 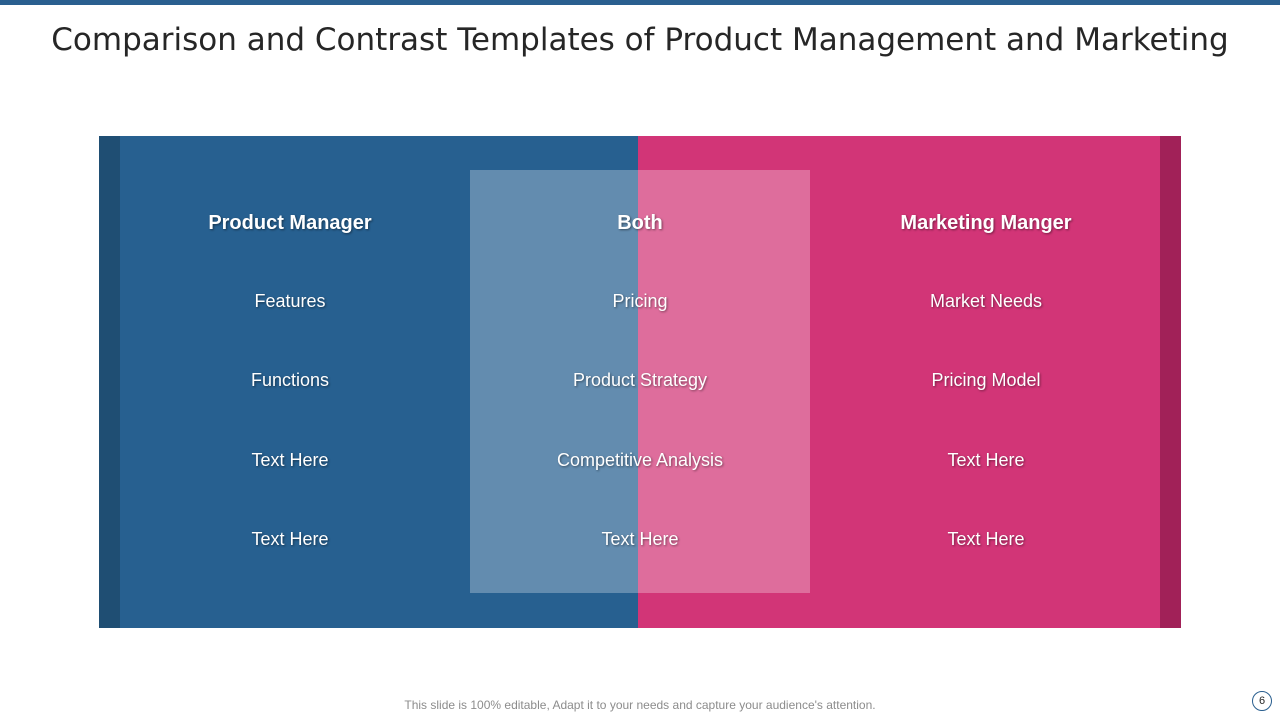 I want to click on both-item: Pricing, so click(x=640, y=301).